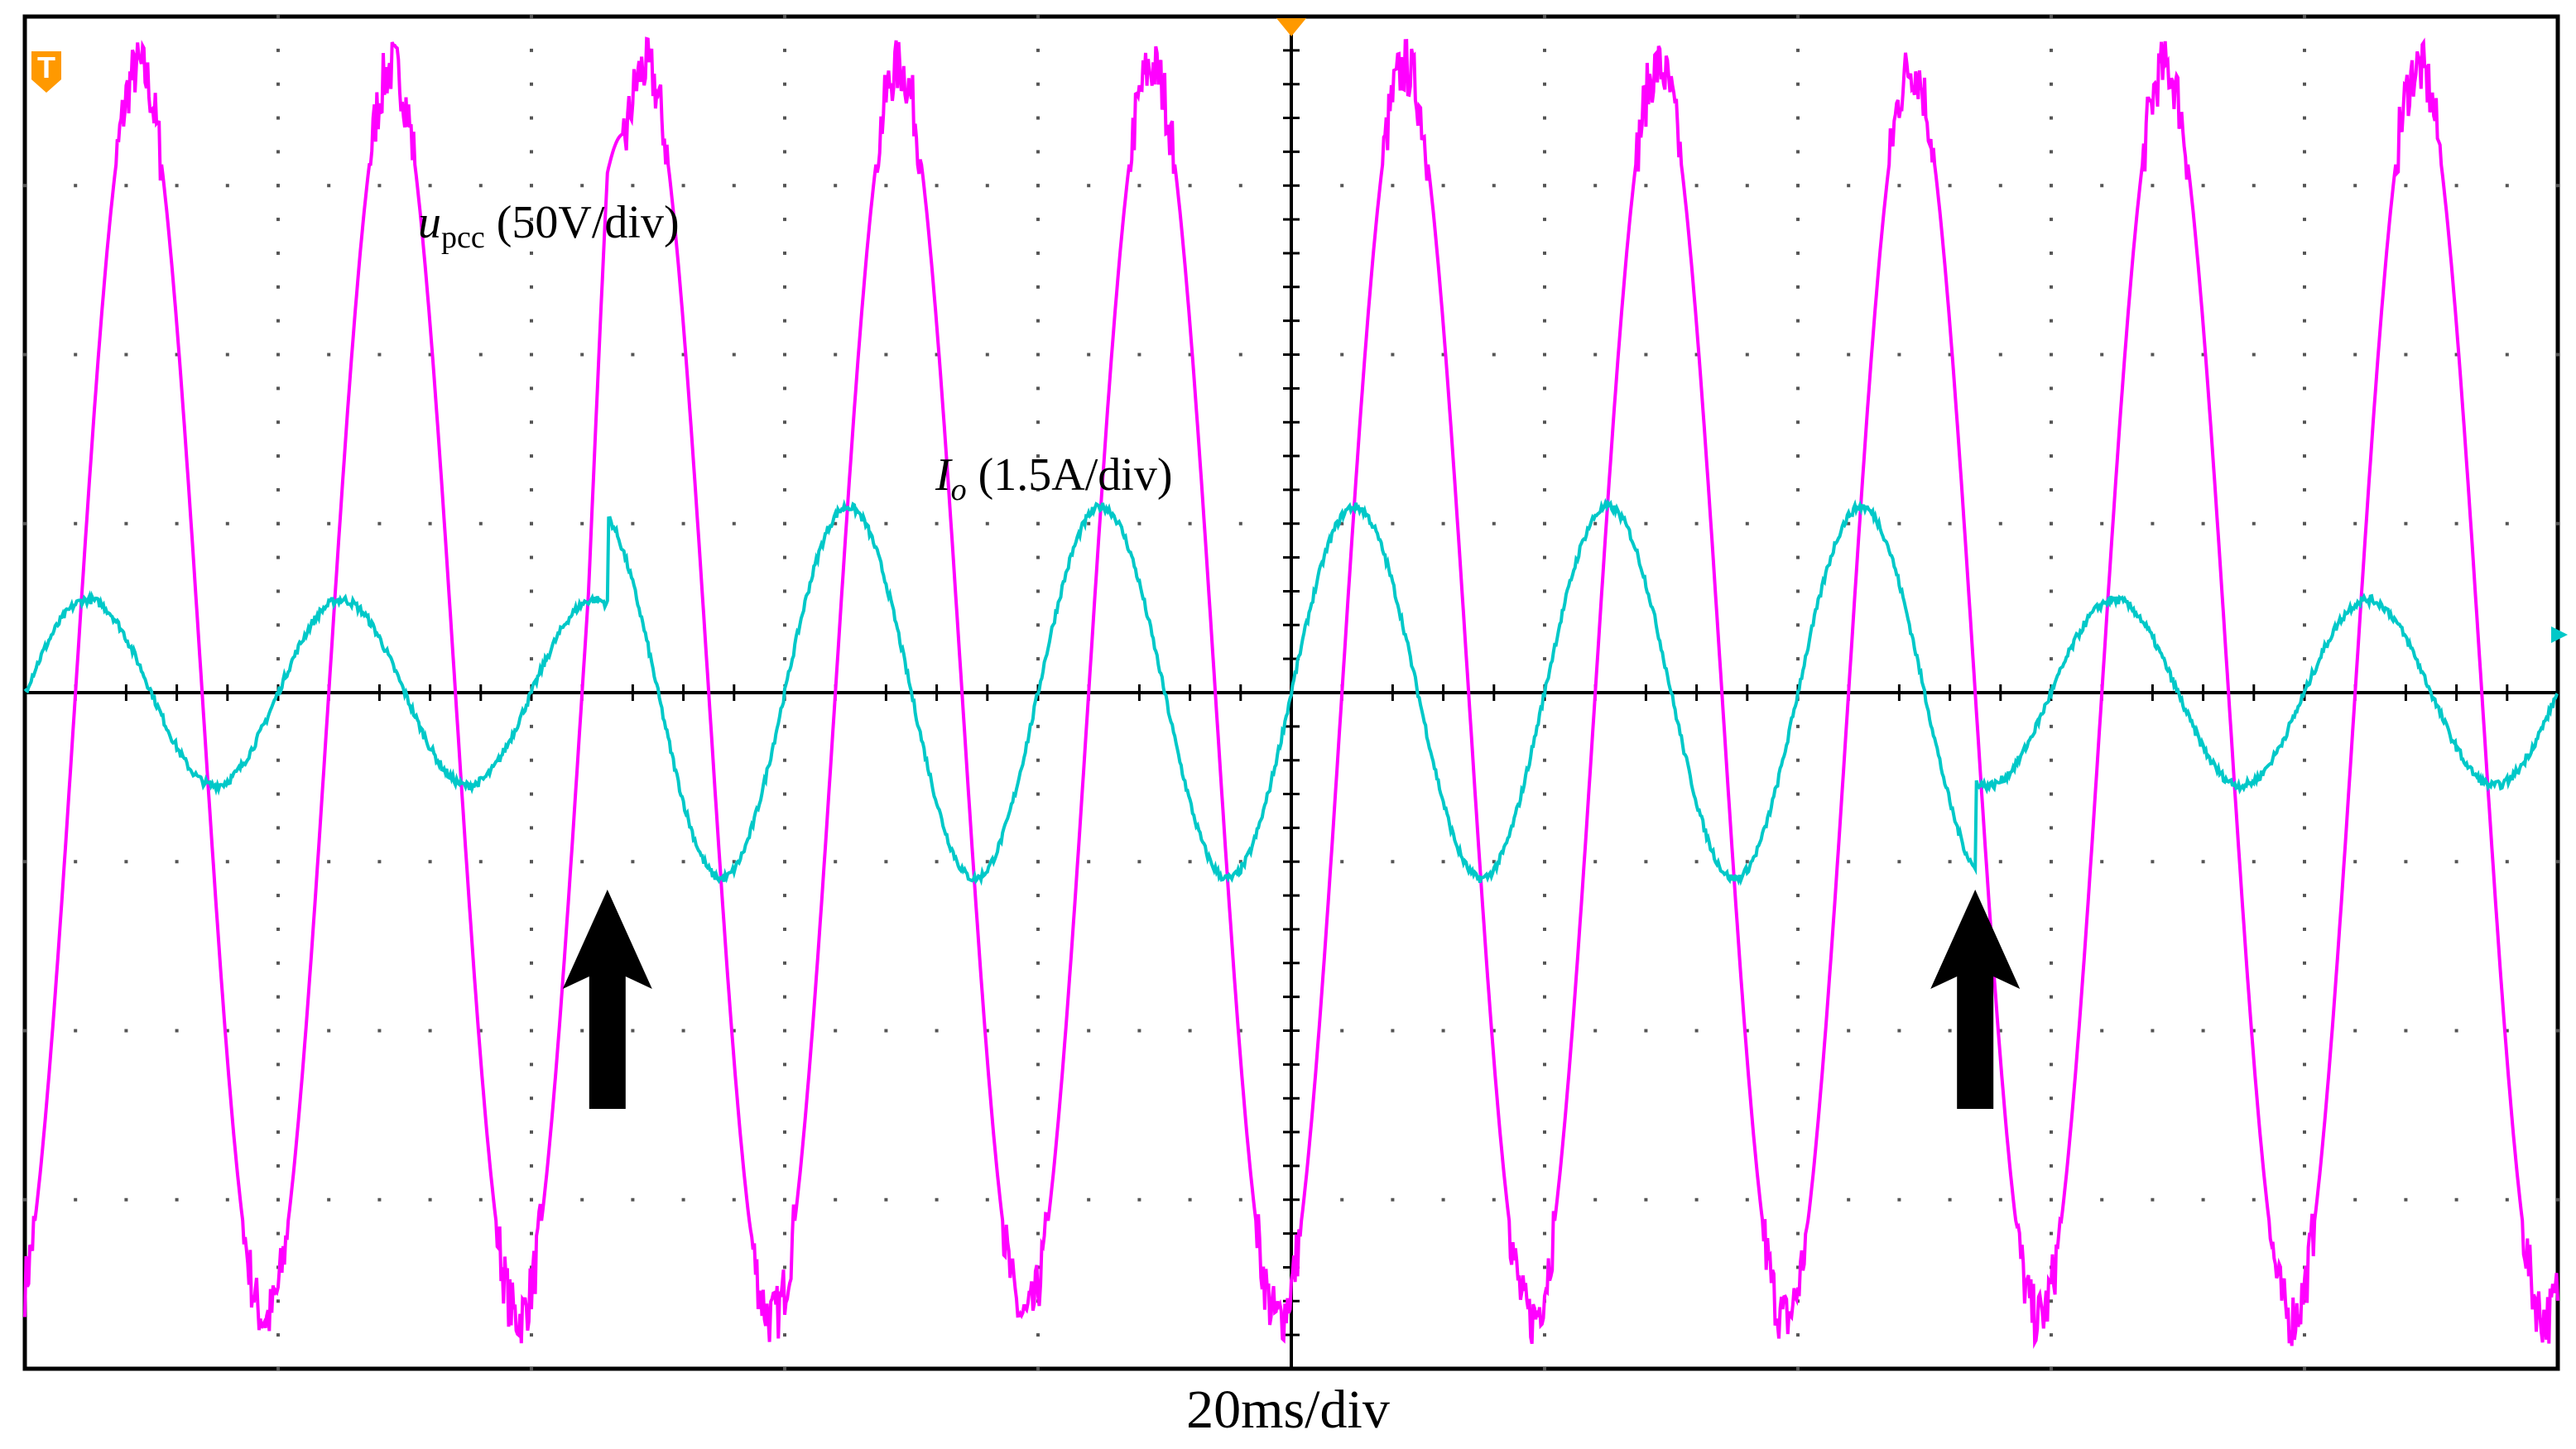  What do you see at coordinates (1975, 999) in the screenshot?
I see `event-2-arrow-icon` at bounding box center [1975, 999].